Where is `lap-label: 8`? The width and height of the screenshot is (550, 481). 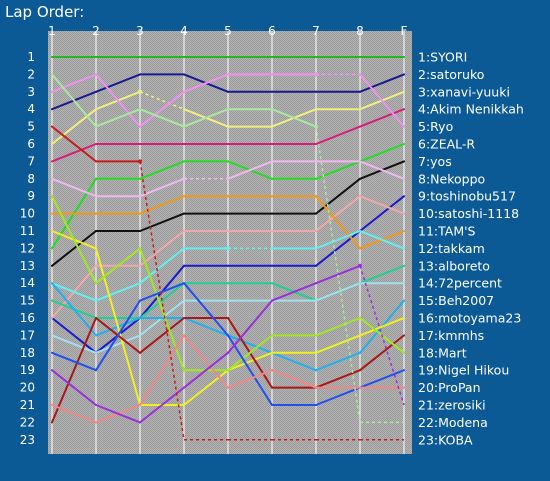
lap-label: 8 is located at coordinates (360, 31).